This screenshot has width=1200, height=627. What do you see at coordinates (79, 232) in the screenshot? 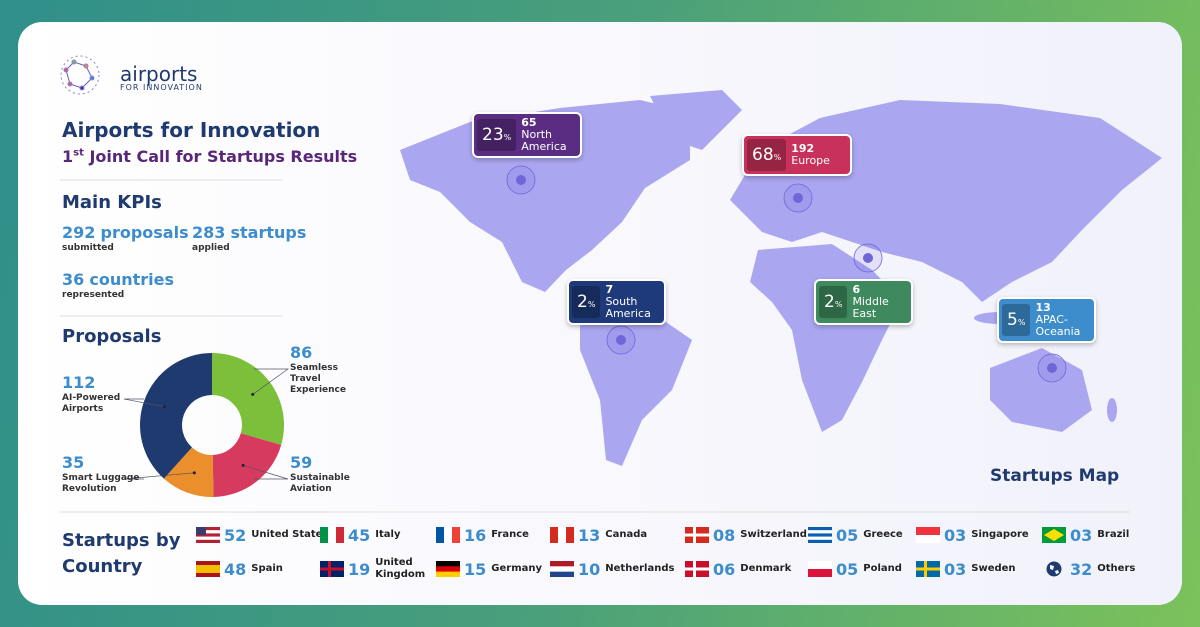
I see `kpi-value: 292` at bounding box center [79, 232].